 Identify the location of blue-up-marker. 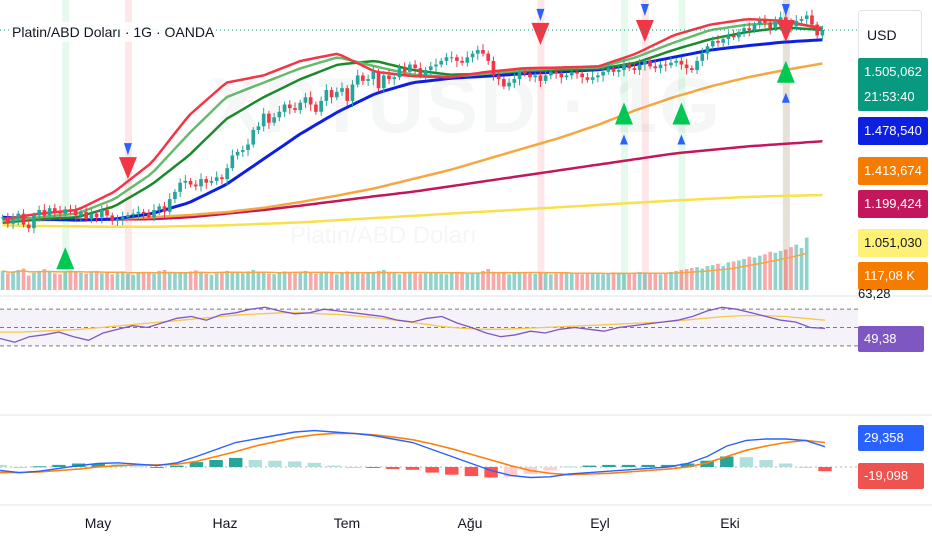
(623, 139).